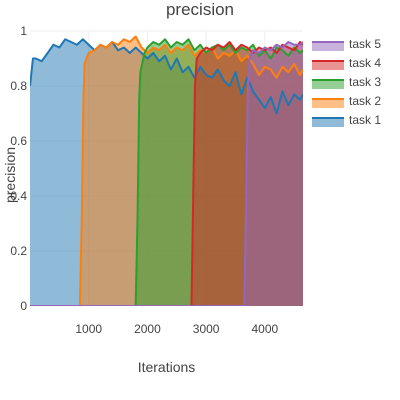 This screenshot has width=400, height=400. What do you see at coordinates (206, 329) in the screenshot?
I see `x-tick-label: 3000` at bounding box center [206, 329].